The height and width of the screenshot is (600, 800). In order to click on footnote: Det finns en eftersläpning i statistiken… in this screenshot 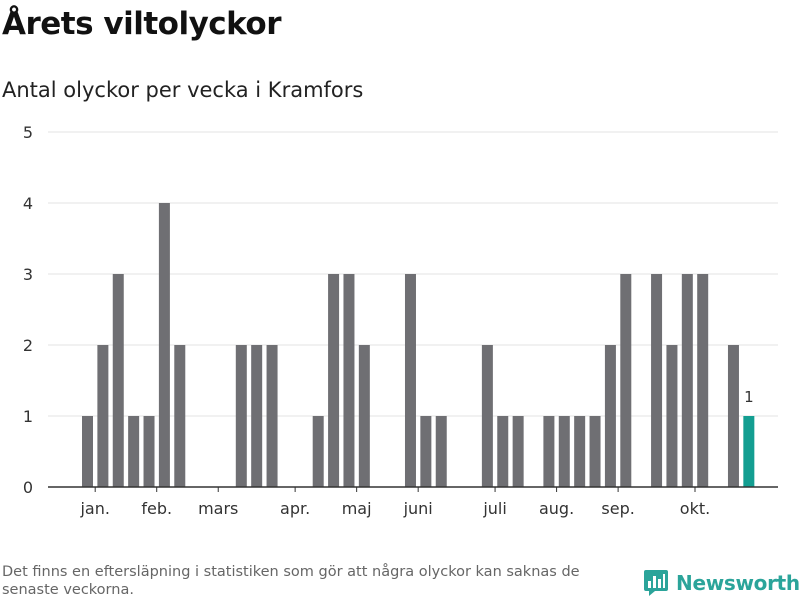, I will do `click(291, 581)`.